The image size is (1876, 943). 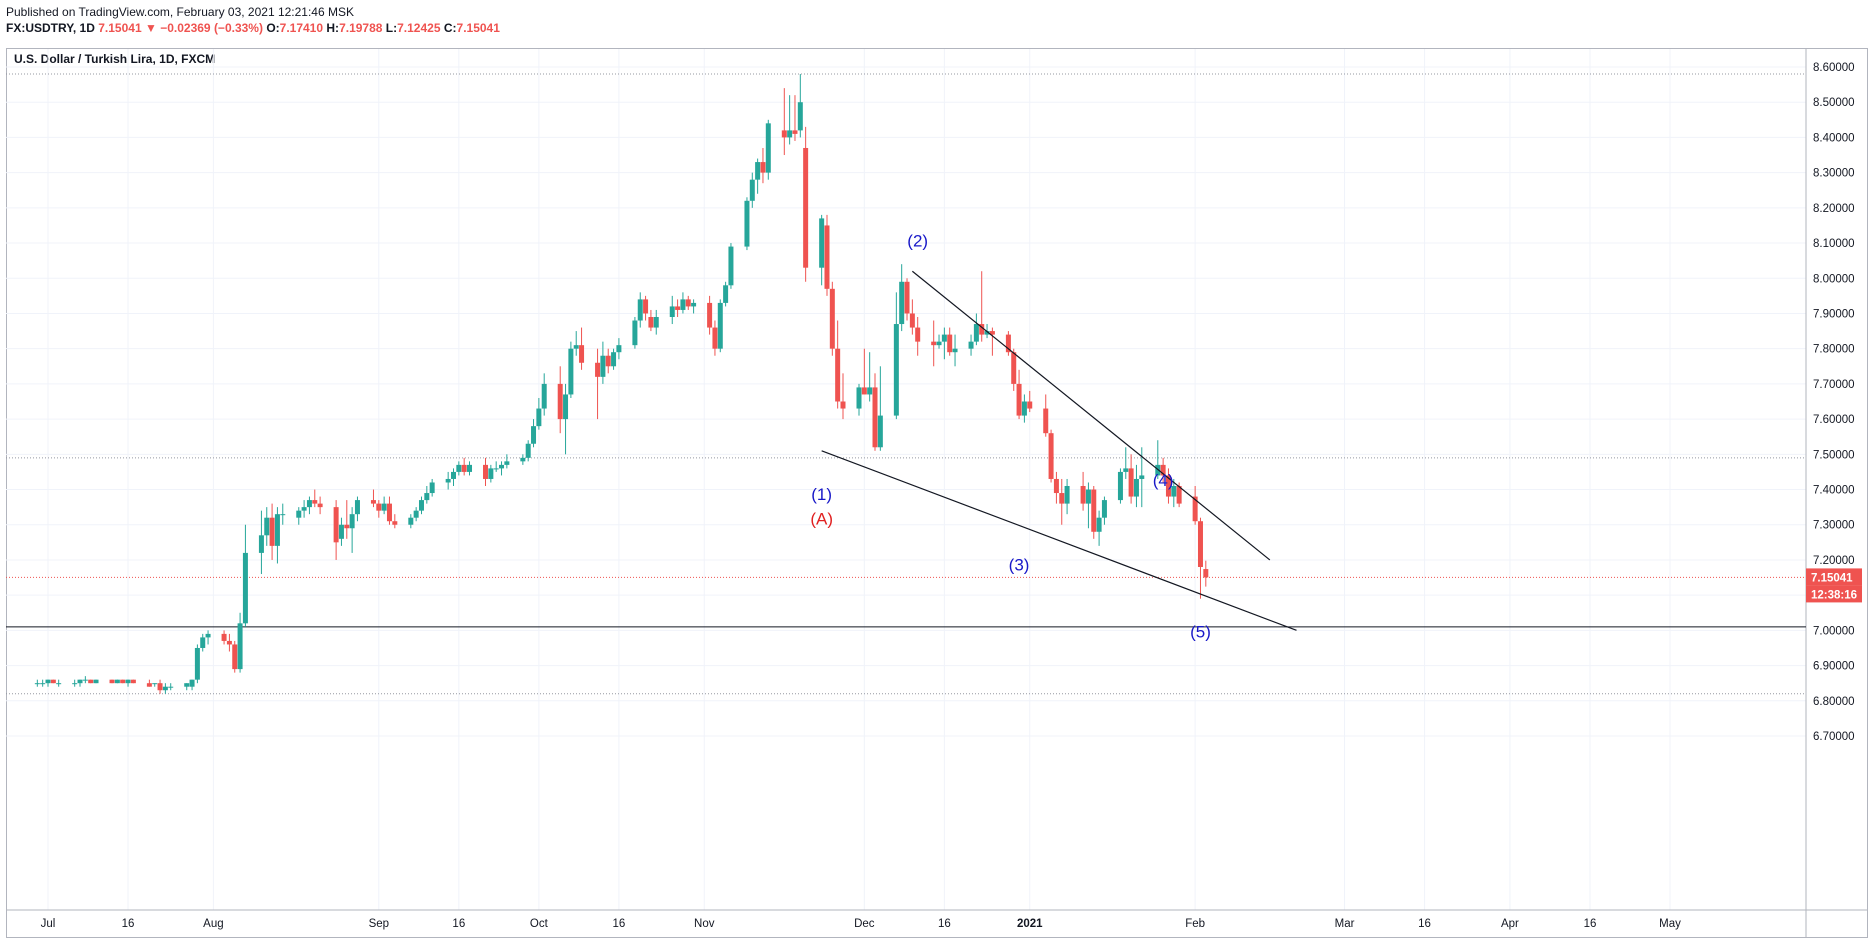 What do you see at coordinates (1832, 578) in the screenshot?
I see `last-price-badge-text: 7.15041` at bounding box center [1832, 578].